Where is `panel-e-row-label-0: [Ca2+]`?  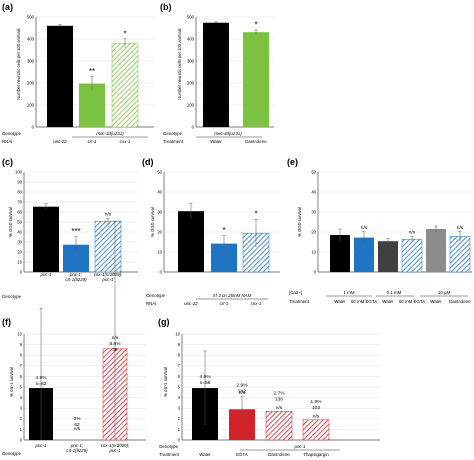 panel-e-row-label-0: [Ca2+] is located at coordinates (295, 292).